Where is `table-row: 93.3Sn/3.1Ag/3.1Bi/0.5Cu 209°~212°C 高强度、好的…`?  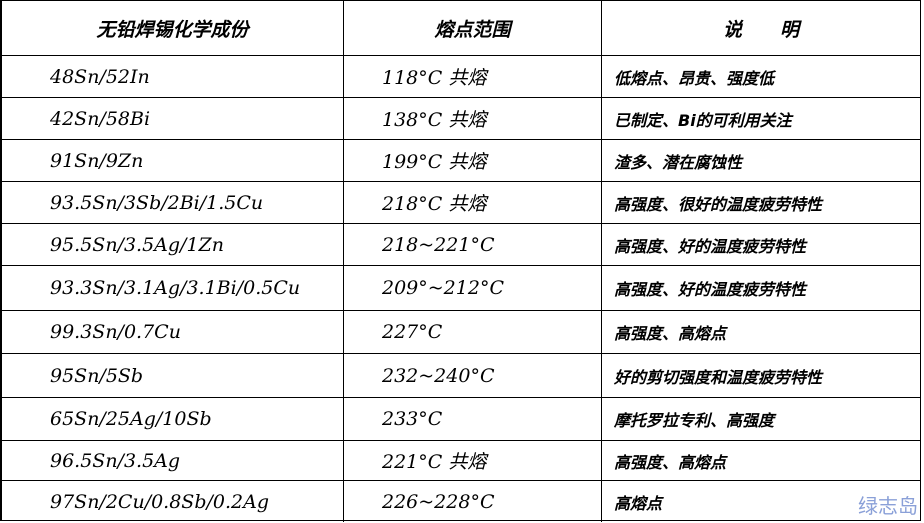 table-row: 93.3Sn/3.1Ag/3.1Bi/0.5Cu 209°~212°C 高强度、好的… is located at coordinates (461, 288).